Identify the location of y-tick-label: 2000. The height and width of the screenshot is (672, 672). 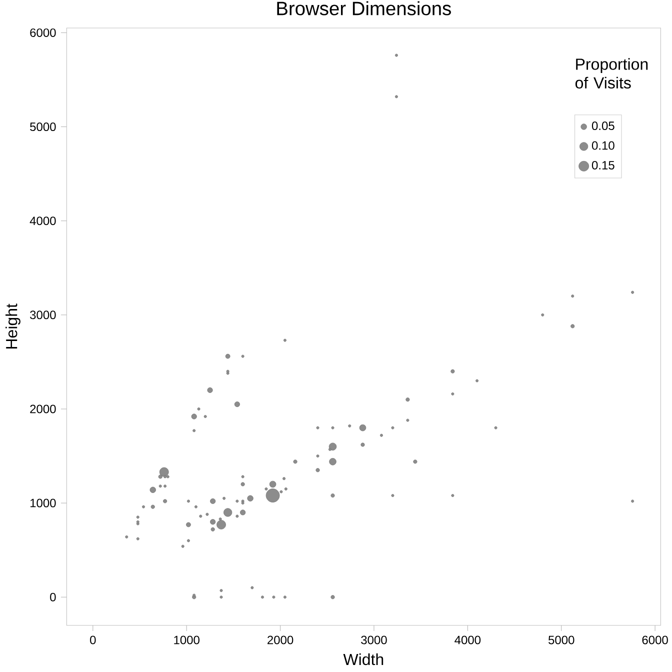
(43, 409).